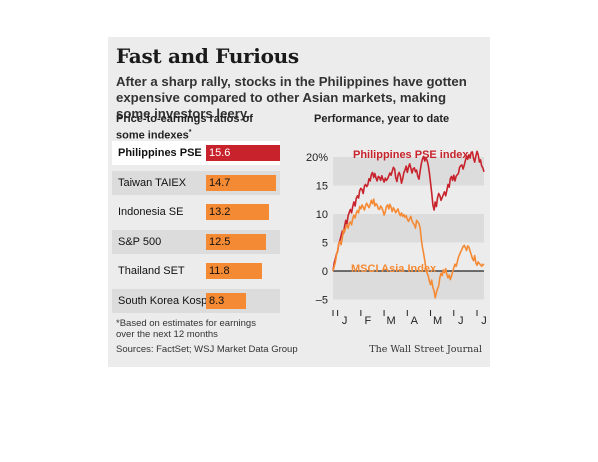  What do you see at coordinates (322, 301) in the screenshot?
I see `y-tick-label: –5` at bounding box center [322, 301].